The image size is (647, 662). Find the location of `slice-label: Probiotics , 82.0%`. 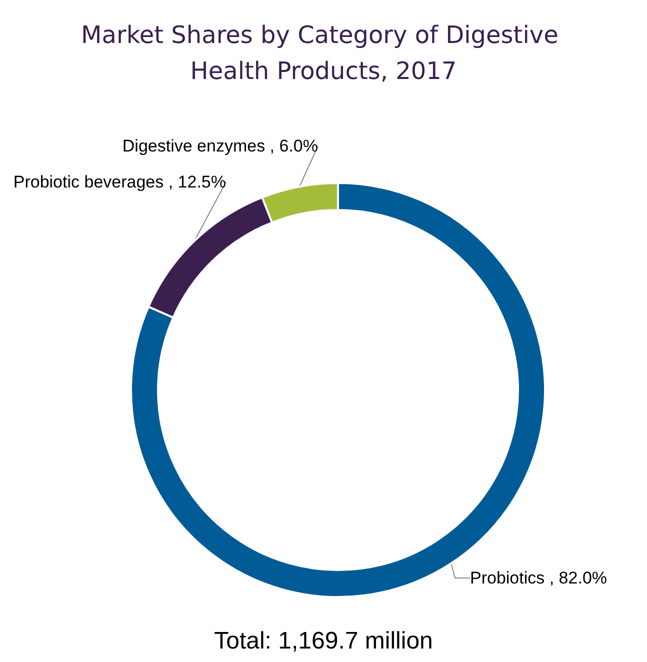

slice-label: Probiotics , 82.0% is located at coordinates (539, 578).